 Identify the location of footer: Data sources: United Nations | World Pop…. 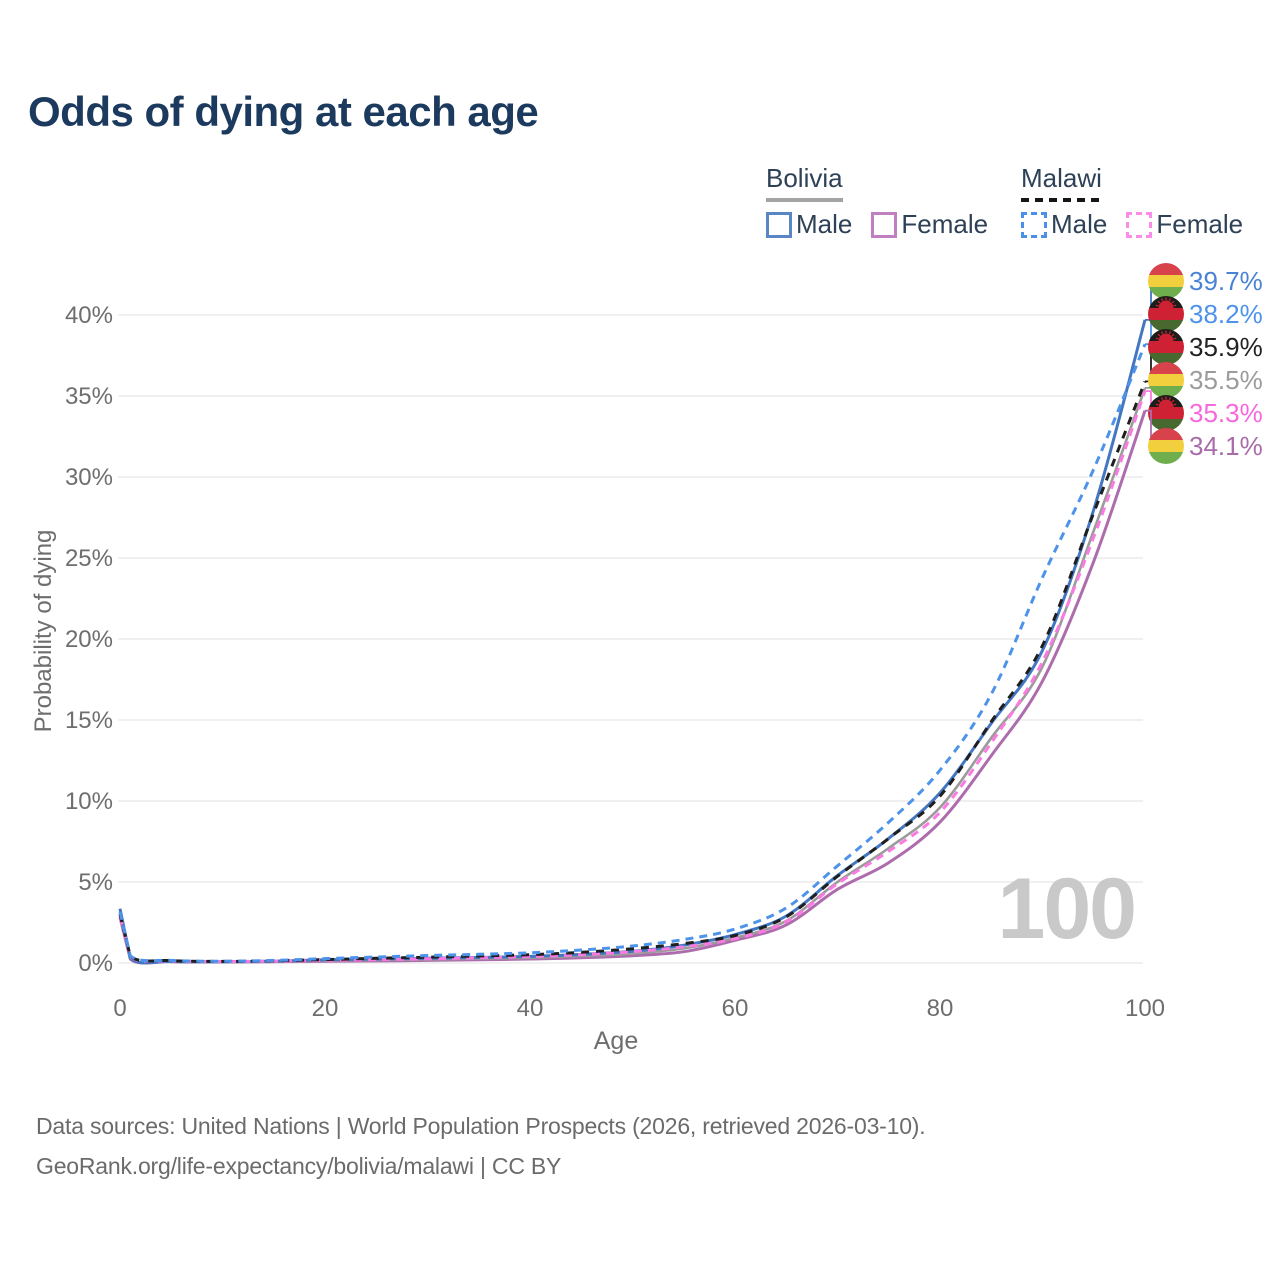
(481, 1146).